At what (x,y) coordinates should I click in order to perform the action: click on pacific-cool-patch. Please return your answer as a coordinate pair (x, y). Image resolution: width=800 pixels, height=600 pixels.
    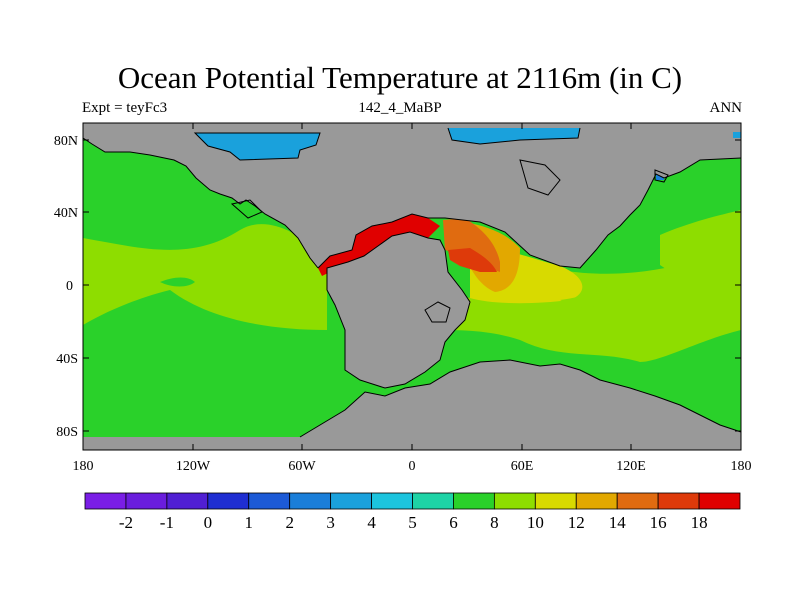
    Looking at the image, I should click on (660, 177).